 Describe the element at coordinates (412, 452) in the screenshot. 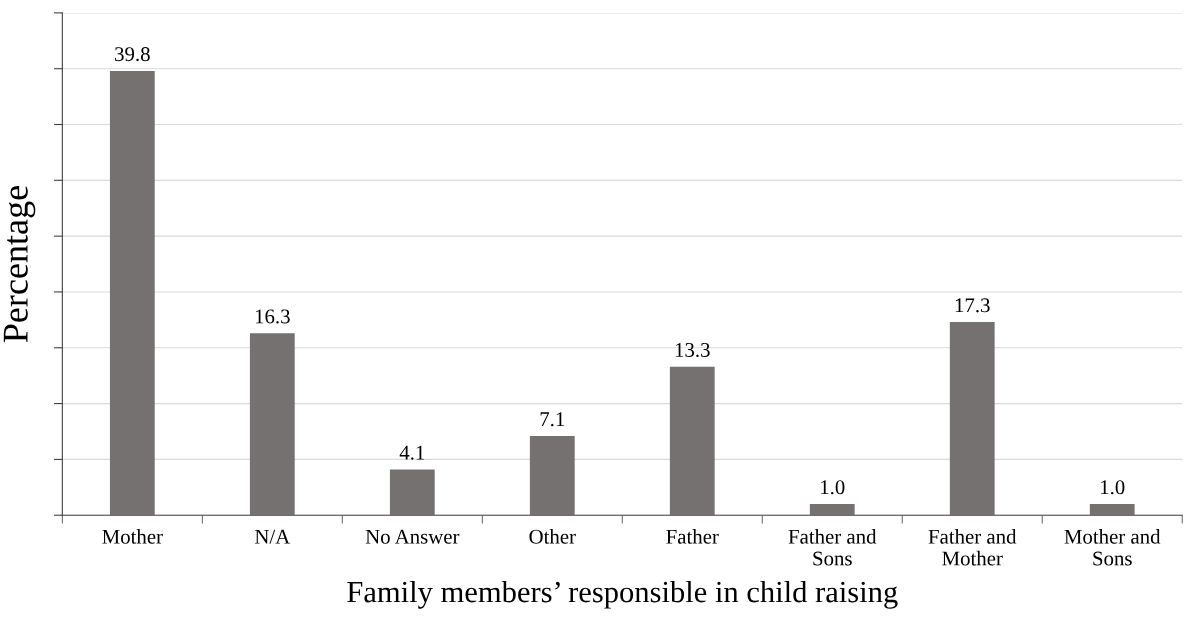

I see `data-label: 4.1` at that location.